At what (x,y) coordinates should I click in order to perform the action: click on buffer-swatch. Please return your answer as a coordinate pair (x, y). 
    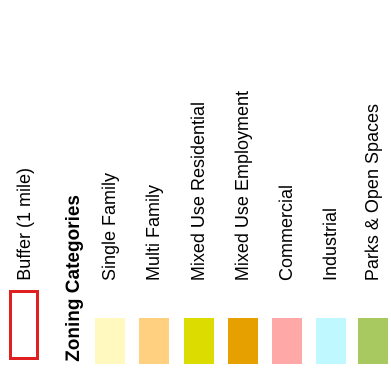
    Looking at the image, I should click on (24, 325).